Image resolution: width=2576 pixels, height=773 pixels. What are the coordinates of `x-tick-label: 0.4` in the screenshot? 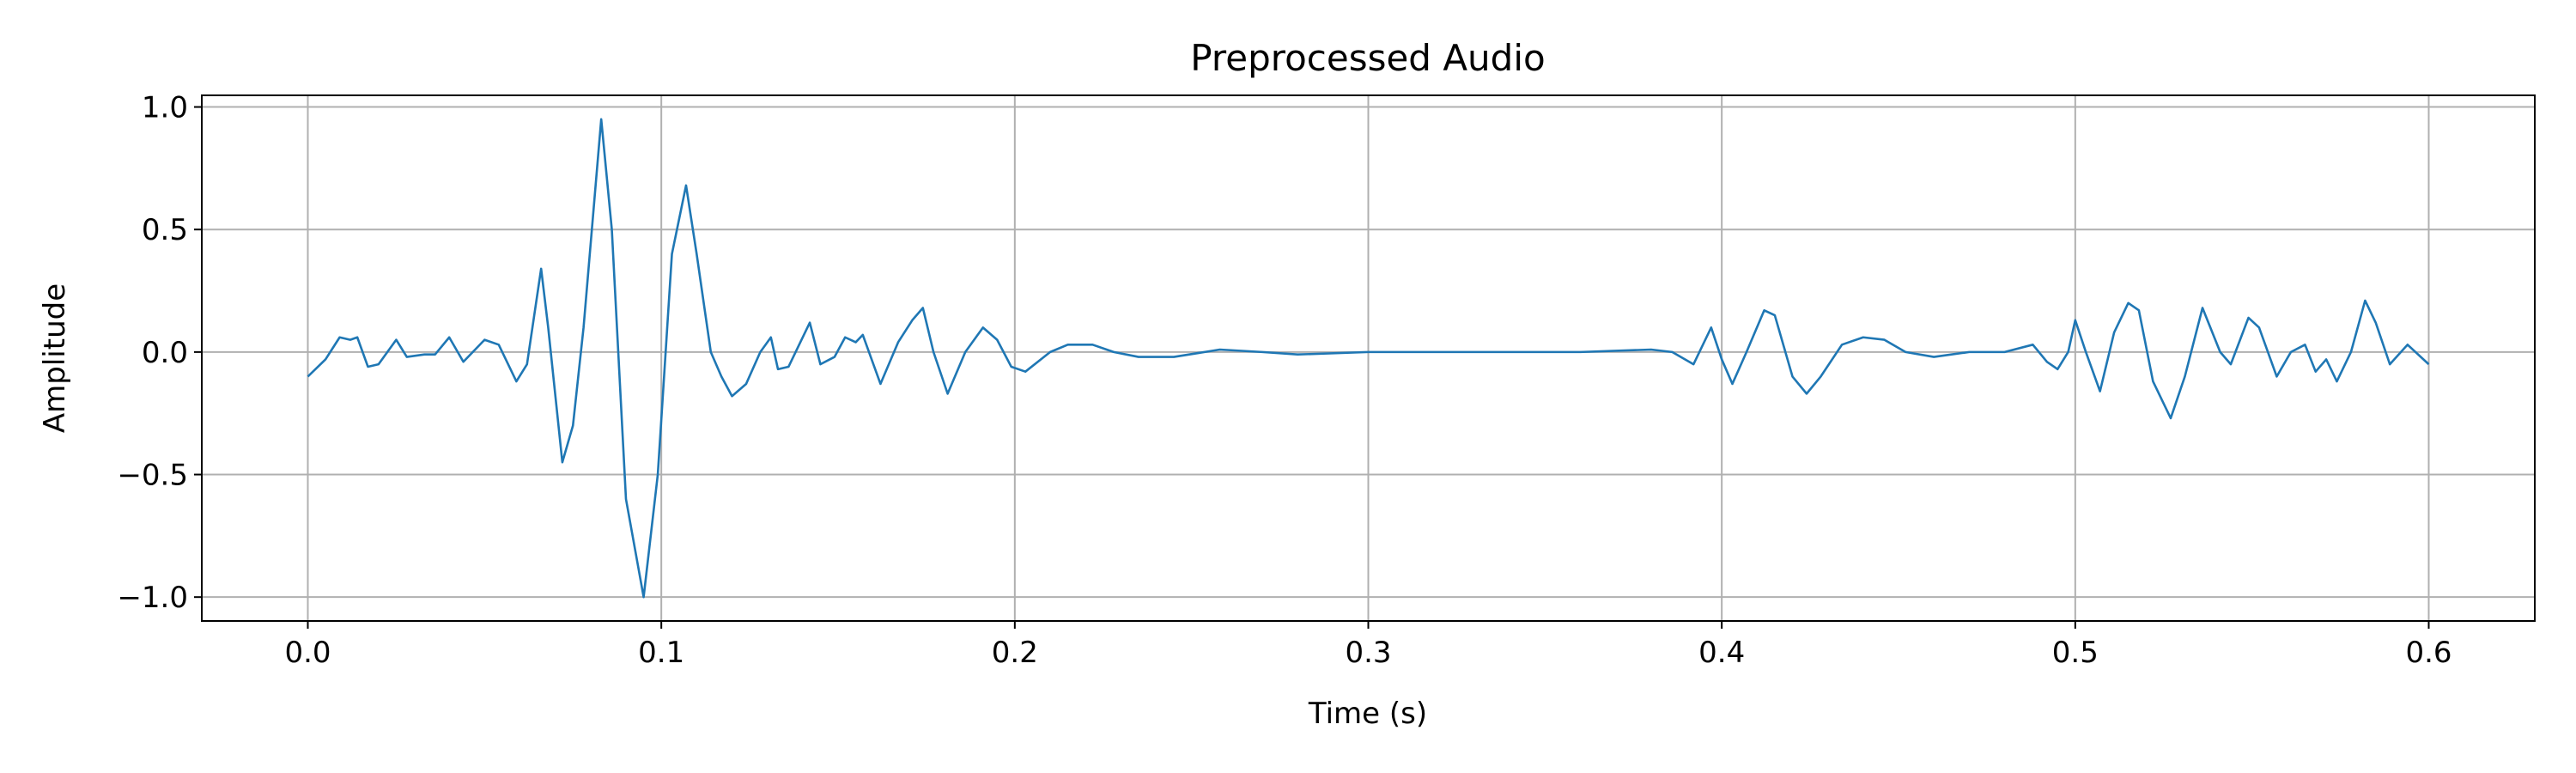 It's located at (1722, 653).